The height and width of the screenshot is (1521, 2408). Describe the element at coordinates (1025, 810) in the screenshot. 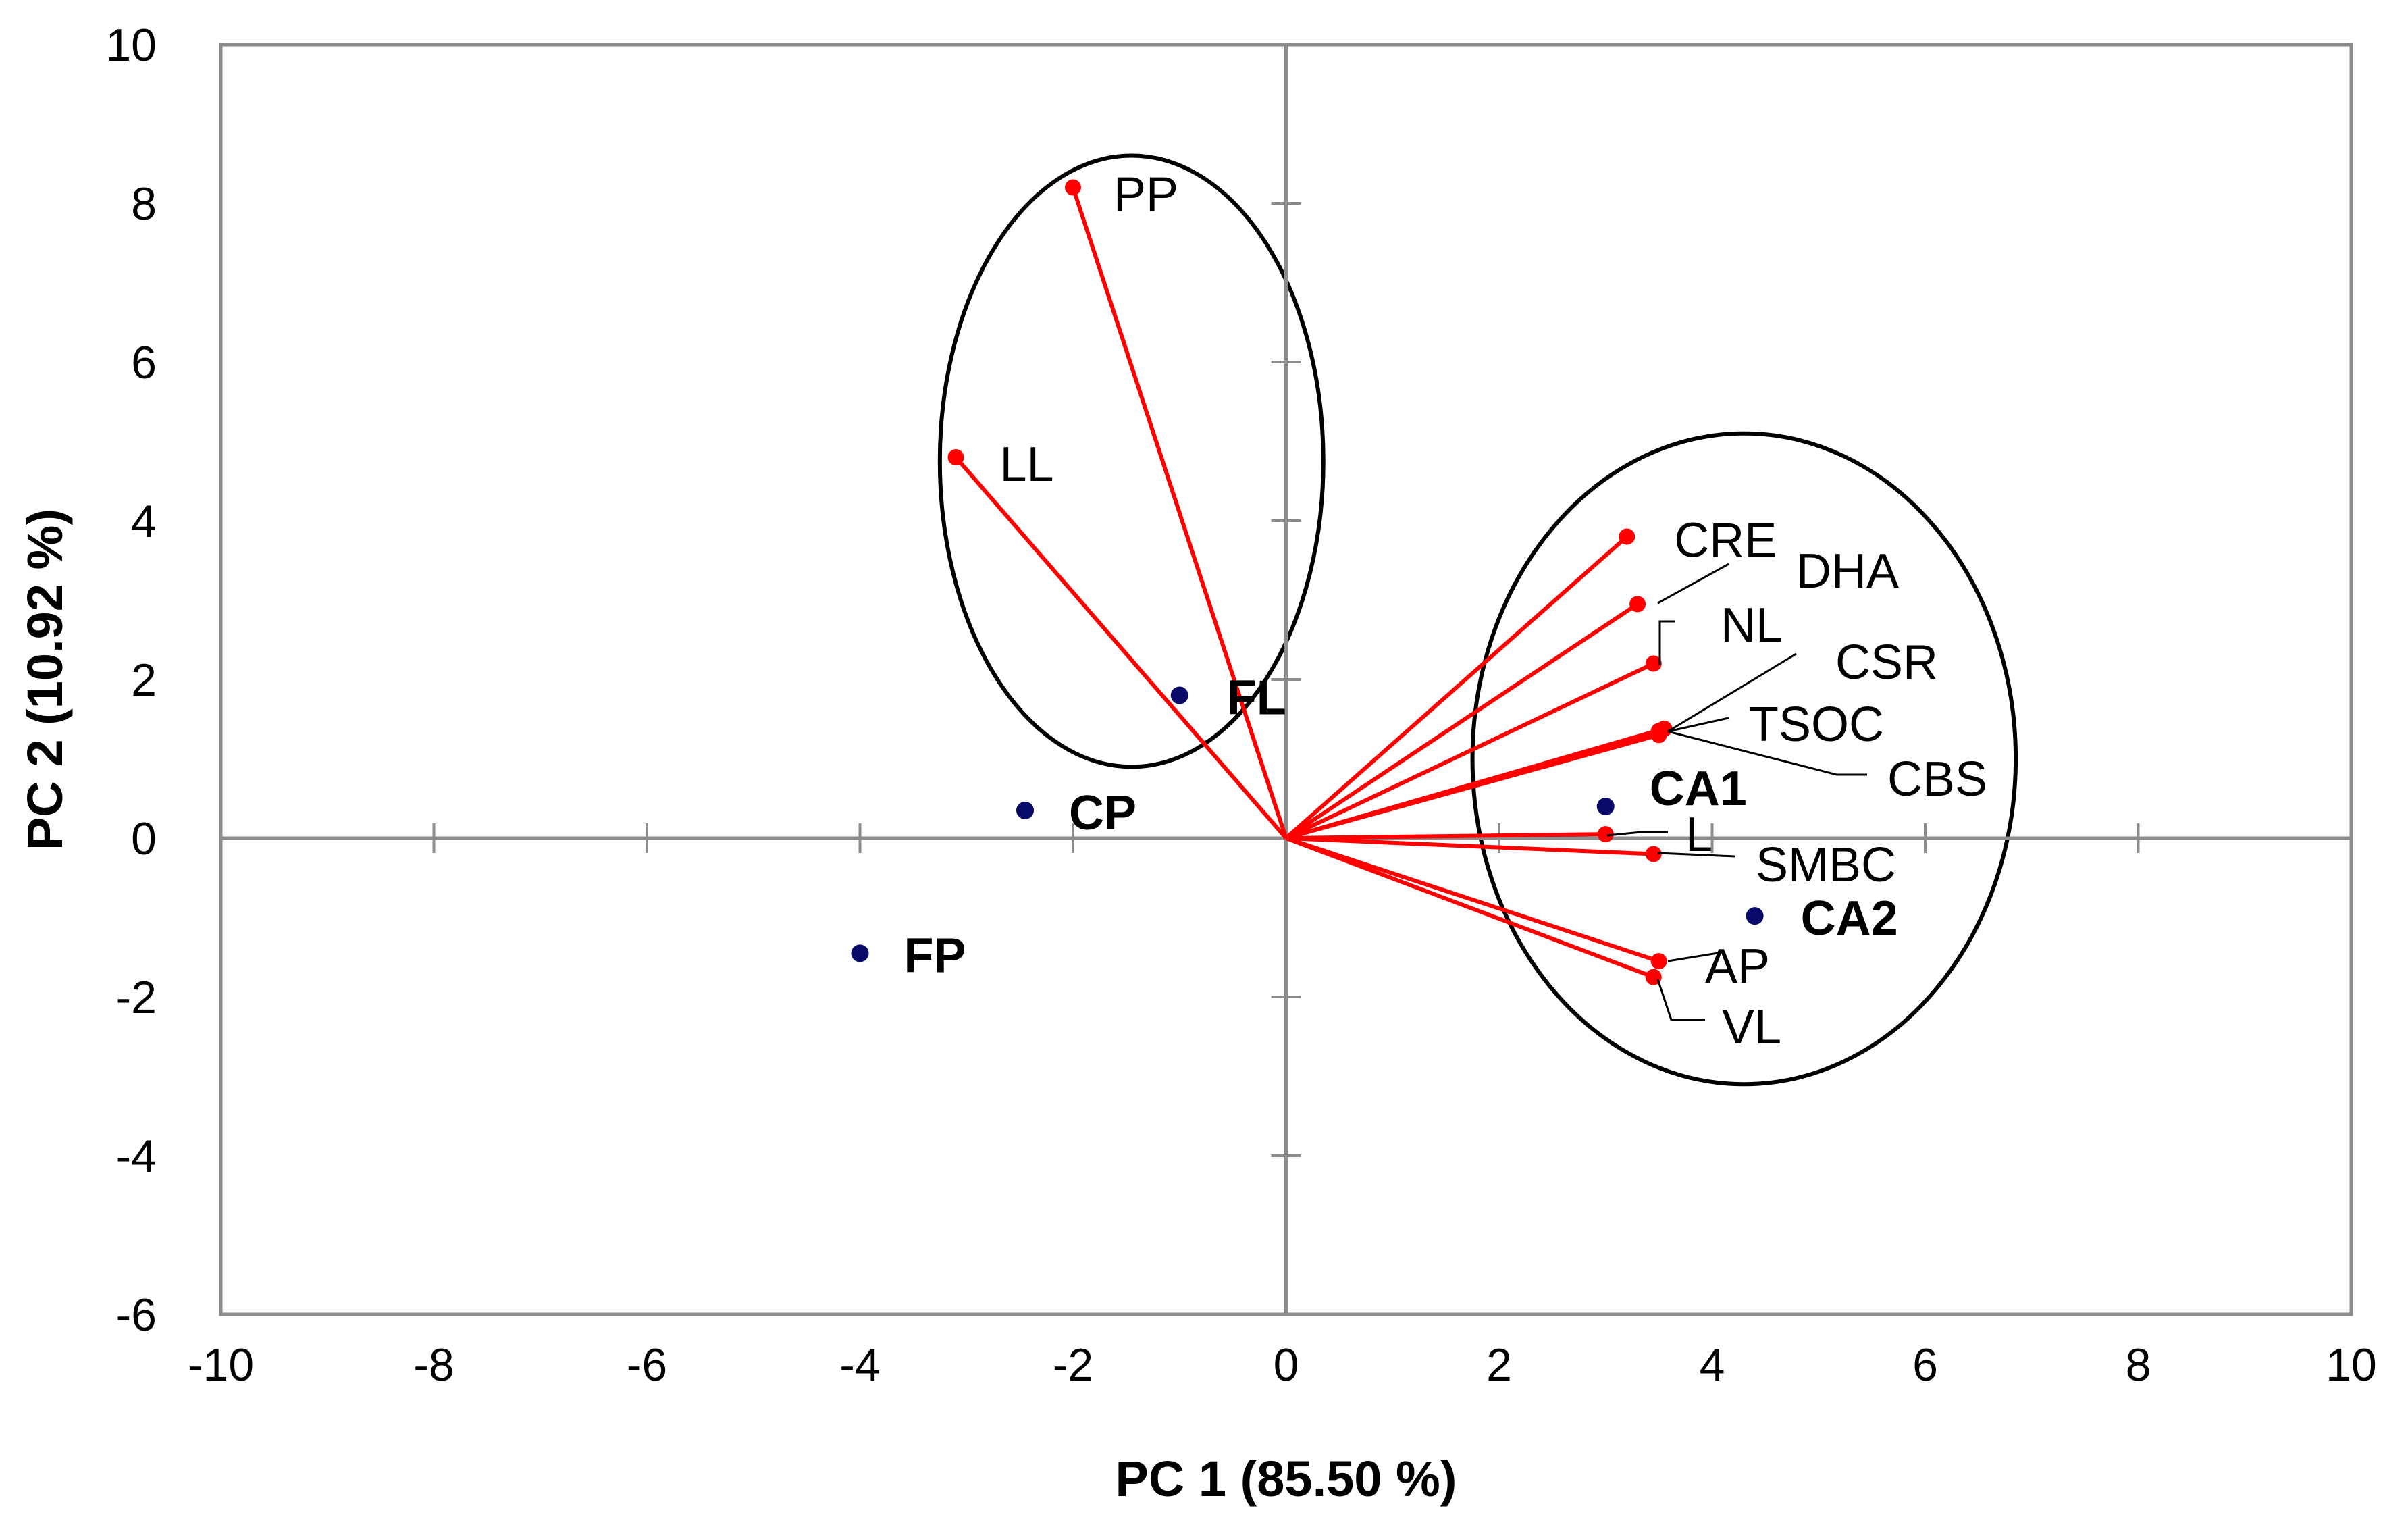

I see `observation-point-cp` at that location.